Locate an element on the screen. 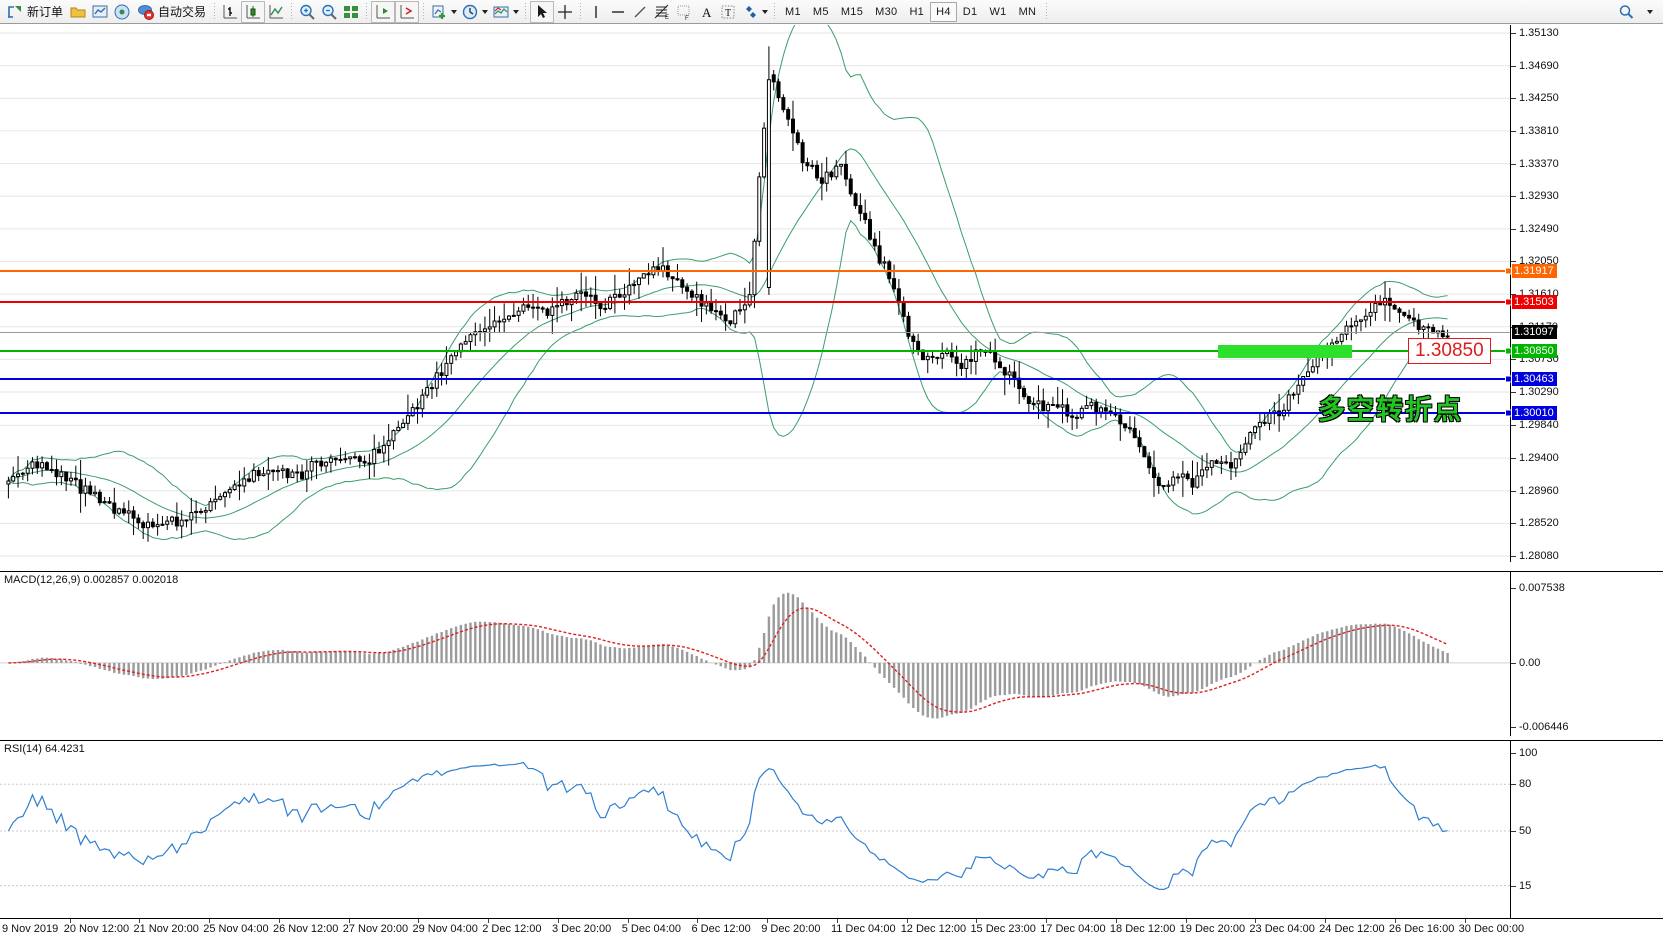  autotrade-button: 自动交易 is located at coordinates (171, 12).